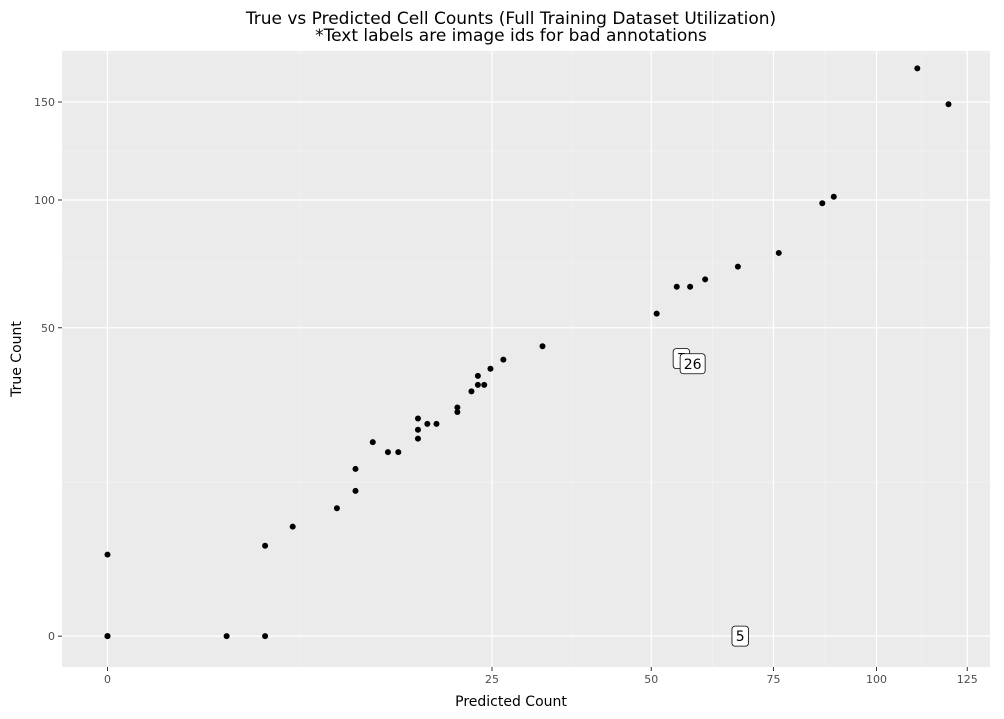 The height and width of the screenshot is (719, 1004). What do you see at coordinates (17, 359) in the screenshot?
I see `y-axis-title: True Count` at bounding box center [17, 359].